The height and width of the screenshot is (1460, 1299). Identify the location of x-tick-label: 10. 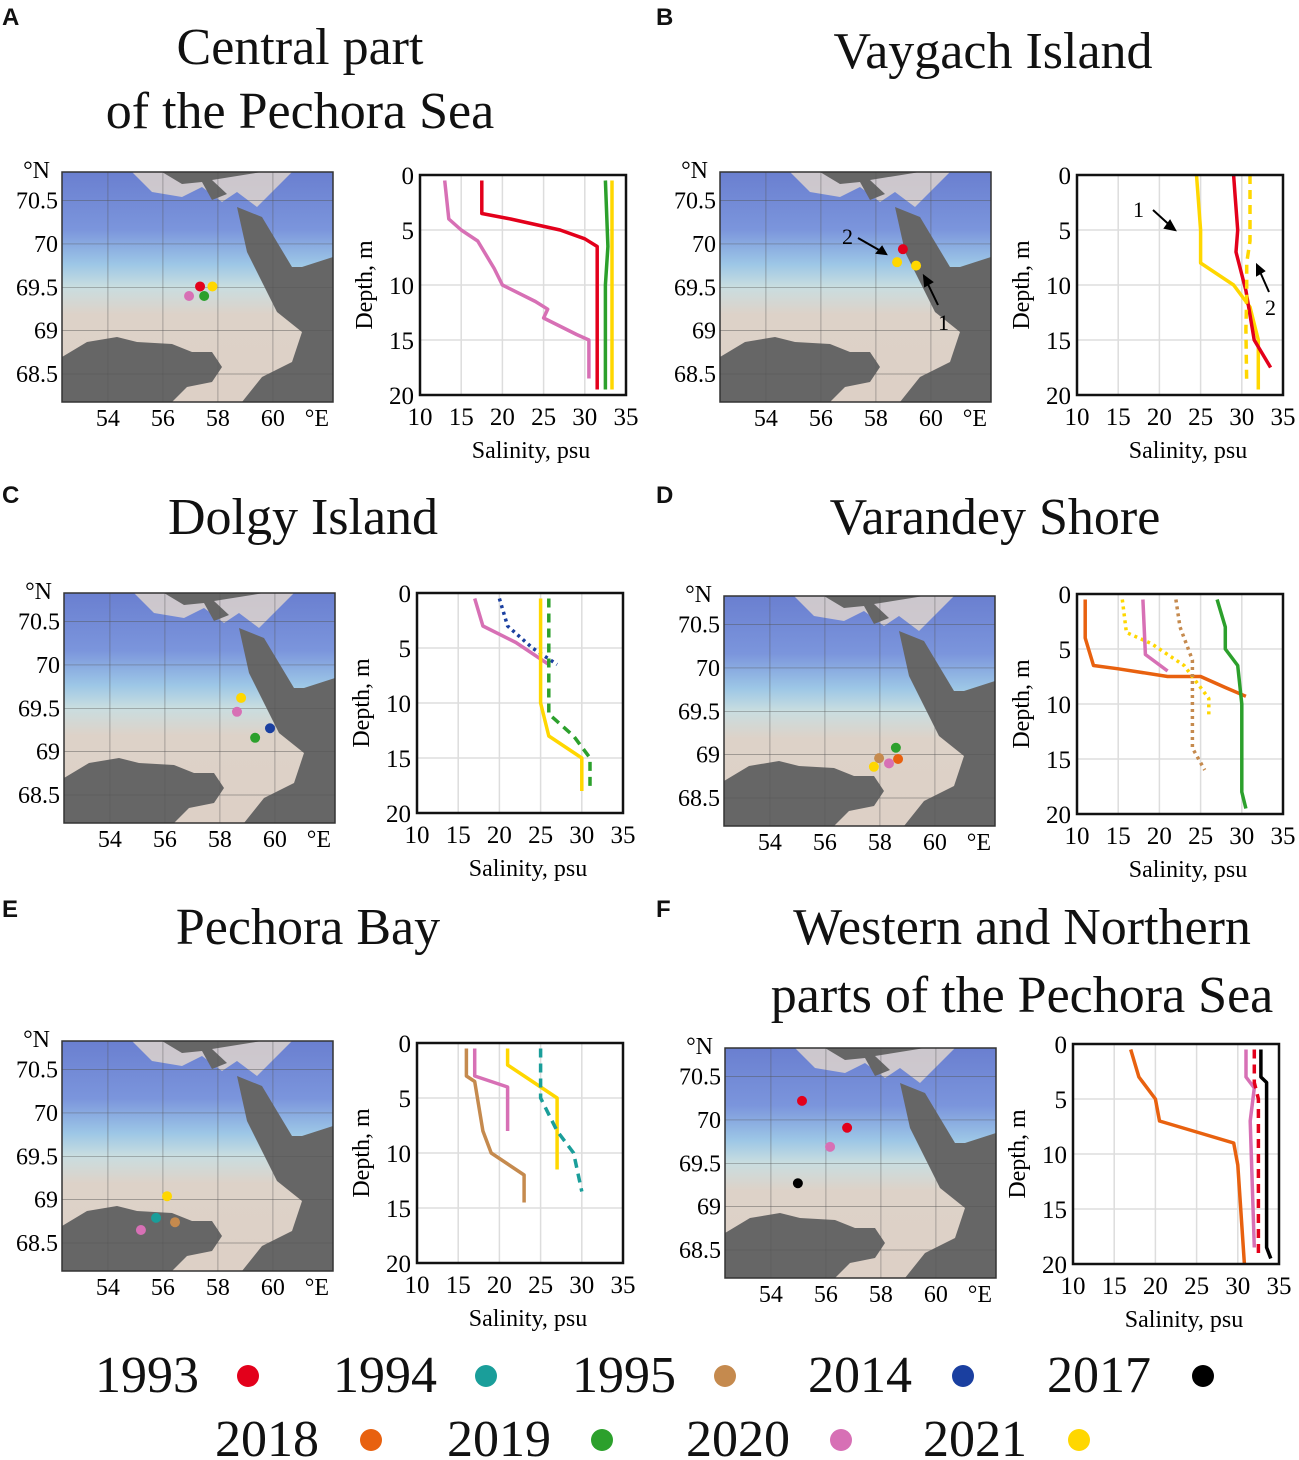
(1077, 836).